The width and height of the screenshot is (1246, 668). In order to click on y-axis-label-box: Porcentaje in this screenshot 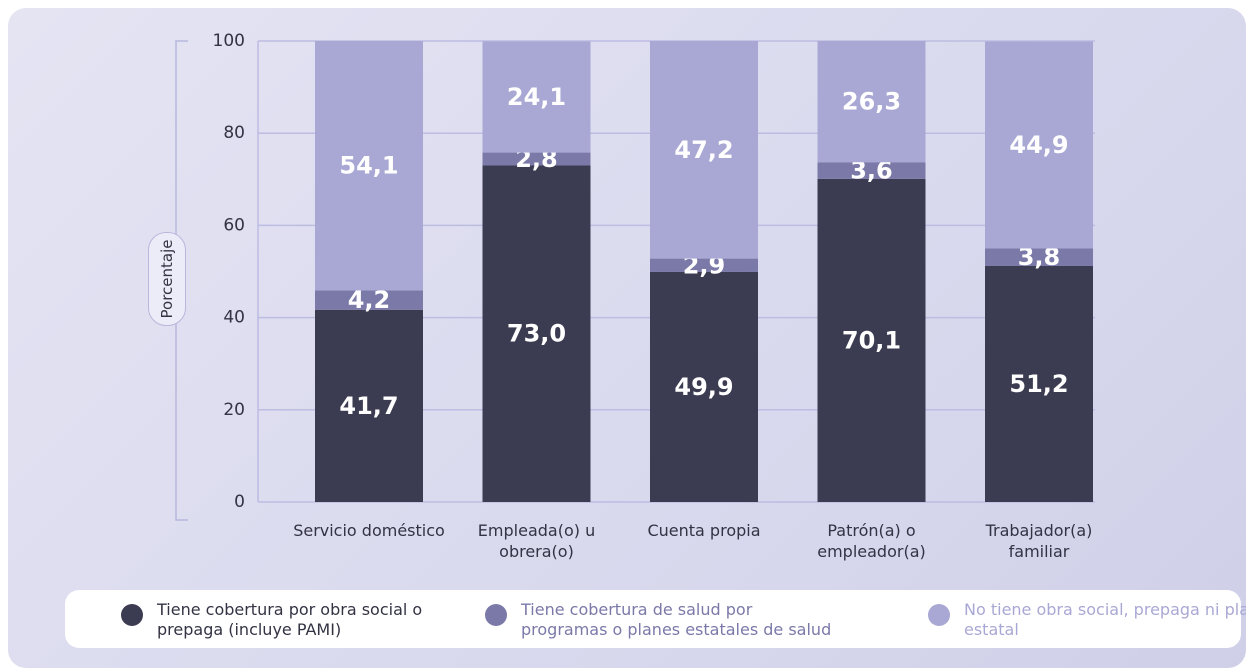, I will do `click(167, 279)`.